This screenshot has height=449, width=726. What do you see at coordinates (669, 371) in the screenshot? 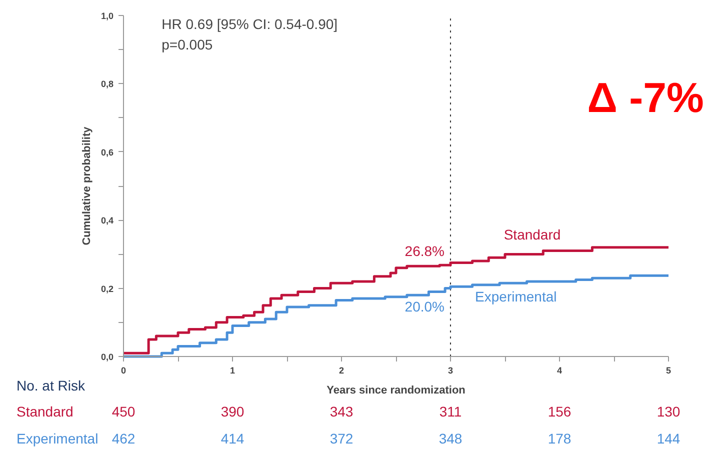
I see `x-tick-label: 5` at bounding box center [669, 371].